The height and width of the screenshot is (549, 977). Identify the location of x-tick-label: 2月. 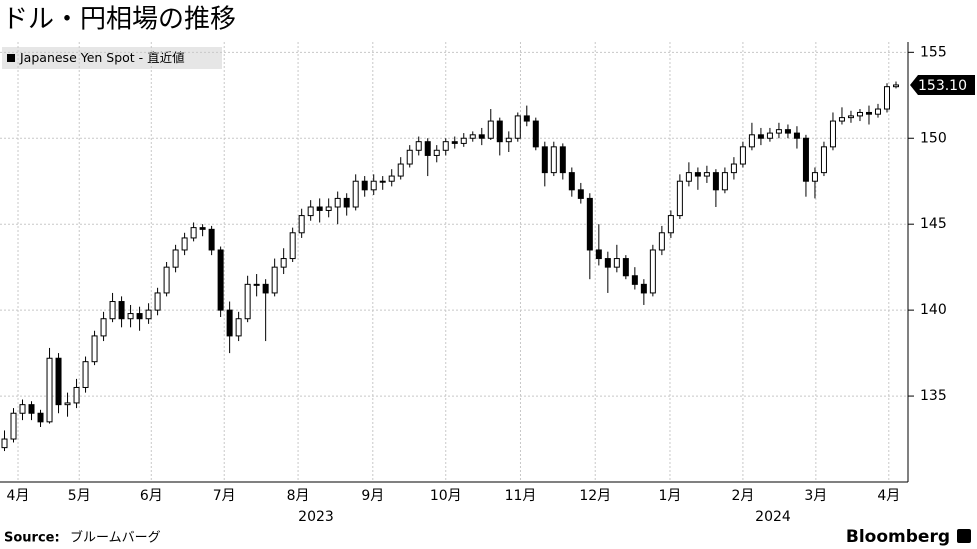
(742, 496).